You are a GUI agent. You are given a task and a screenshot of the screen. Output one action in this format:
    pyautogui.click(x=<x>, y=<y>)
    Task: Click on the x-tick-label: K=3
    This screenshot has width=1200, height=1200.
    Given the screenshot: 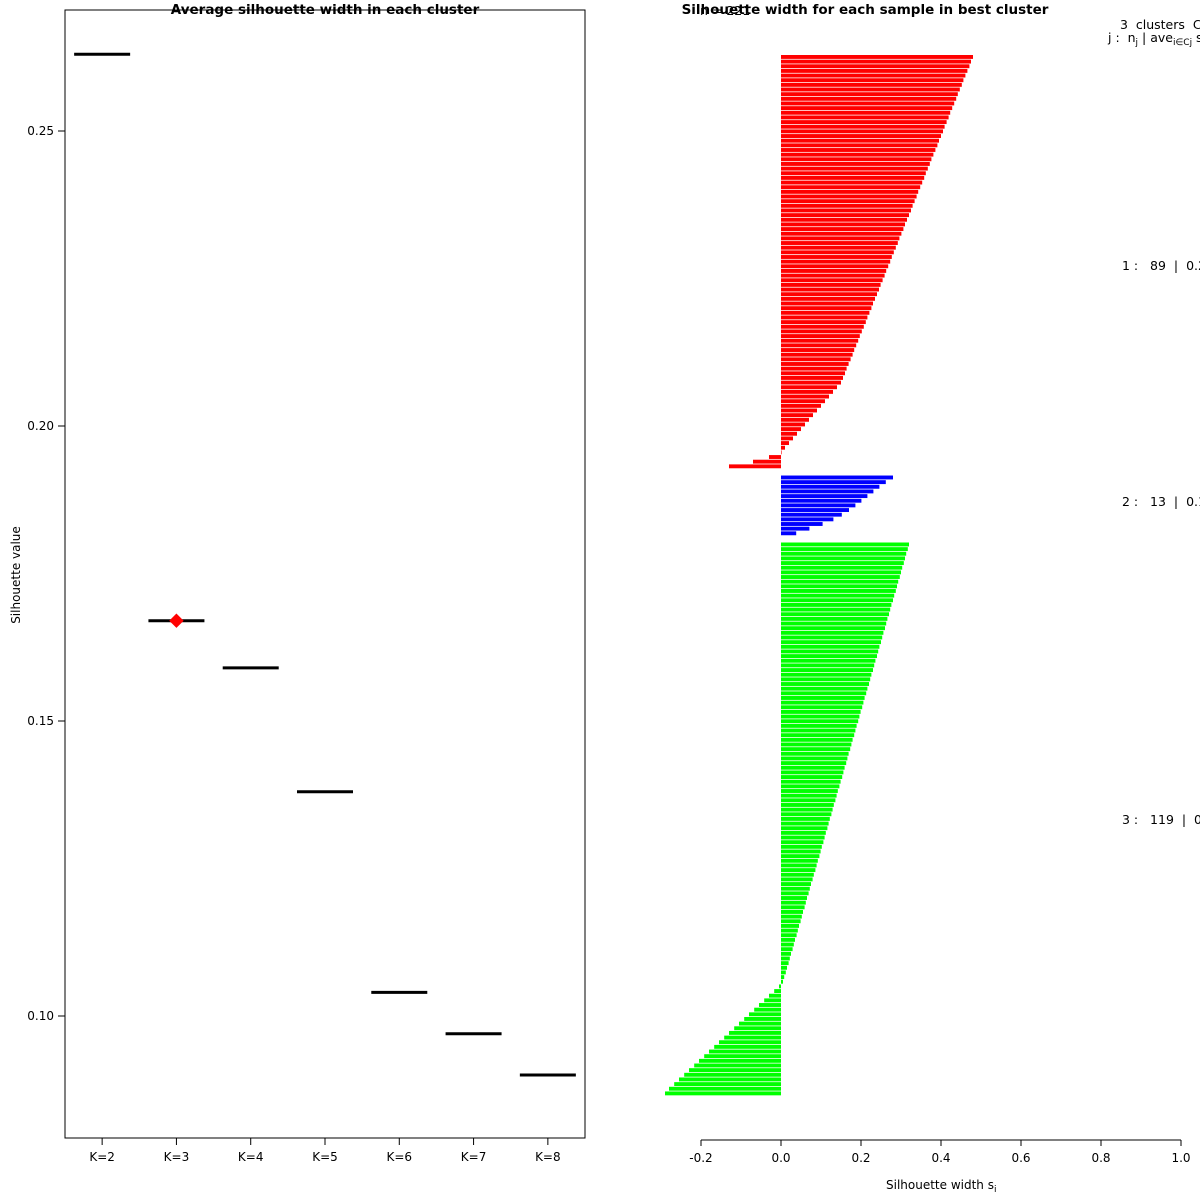 What is the action you would take?
    pyautogui.click(x=177, y=1157)
    